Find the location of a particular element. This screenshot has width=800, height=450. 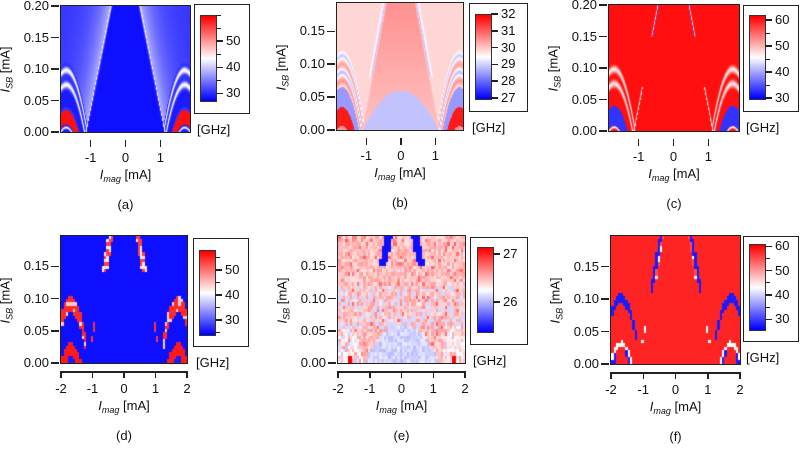

y-tick-label: 0.00 is located at coordinates (584, 130).